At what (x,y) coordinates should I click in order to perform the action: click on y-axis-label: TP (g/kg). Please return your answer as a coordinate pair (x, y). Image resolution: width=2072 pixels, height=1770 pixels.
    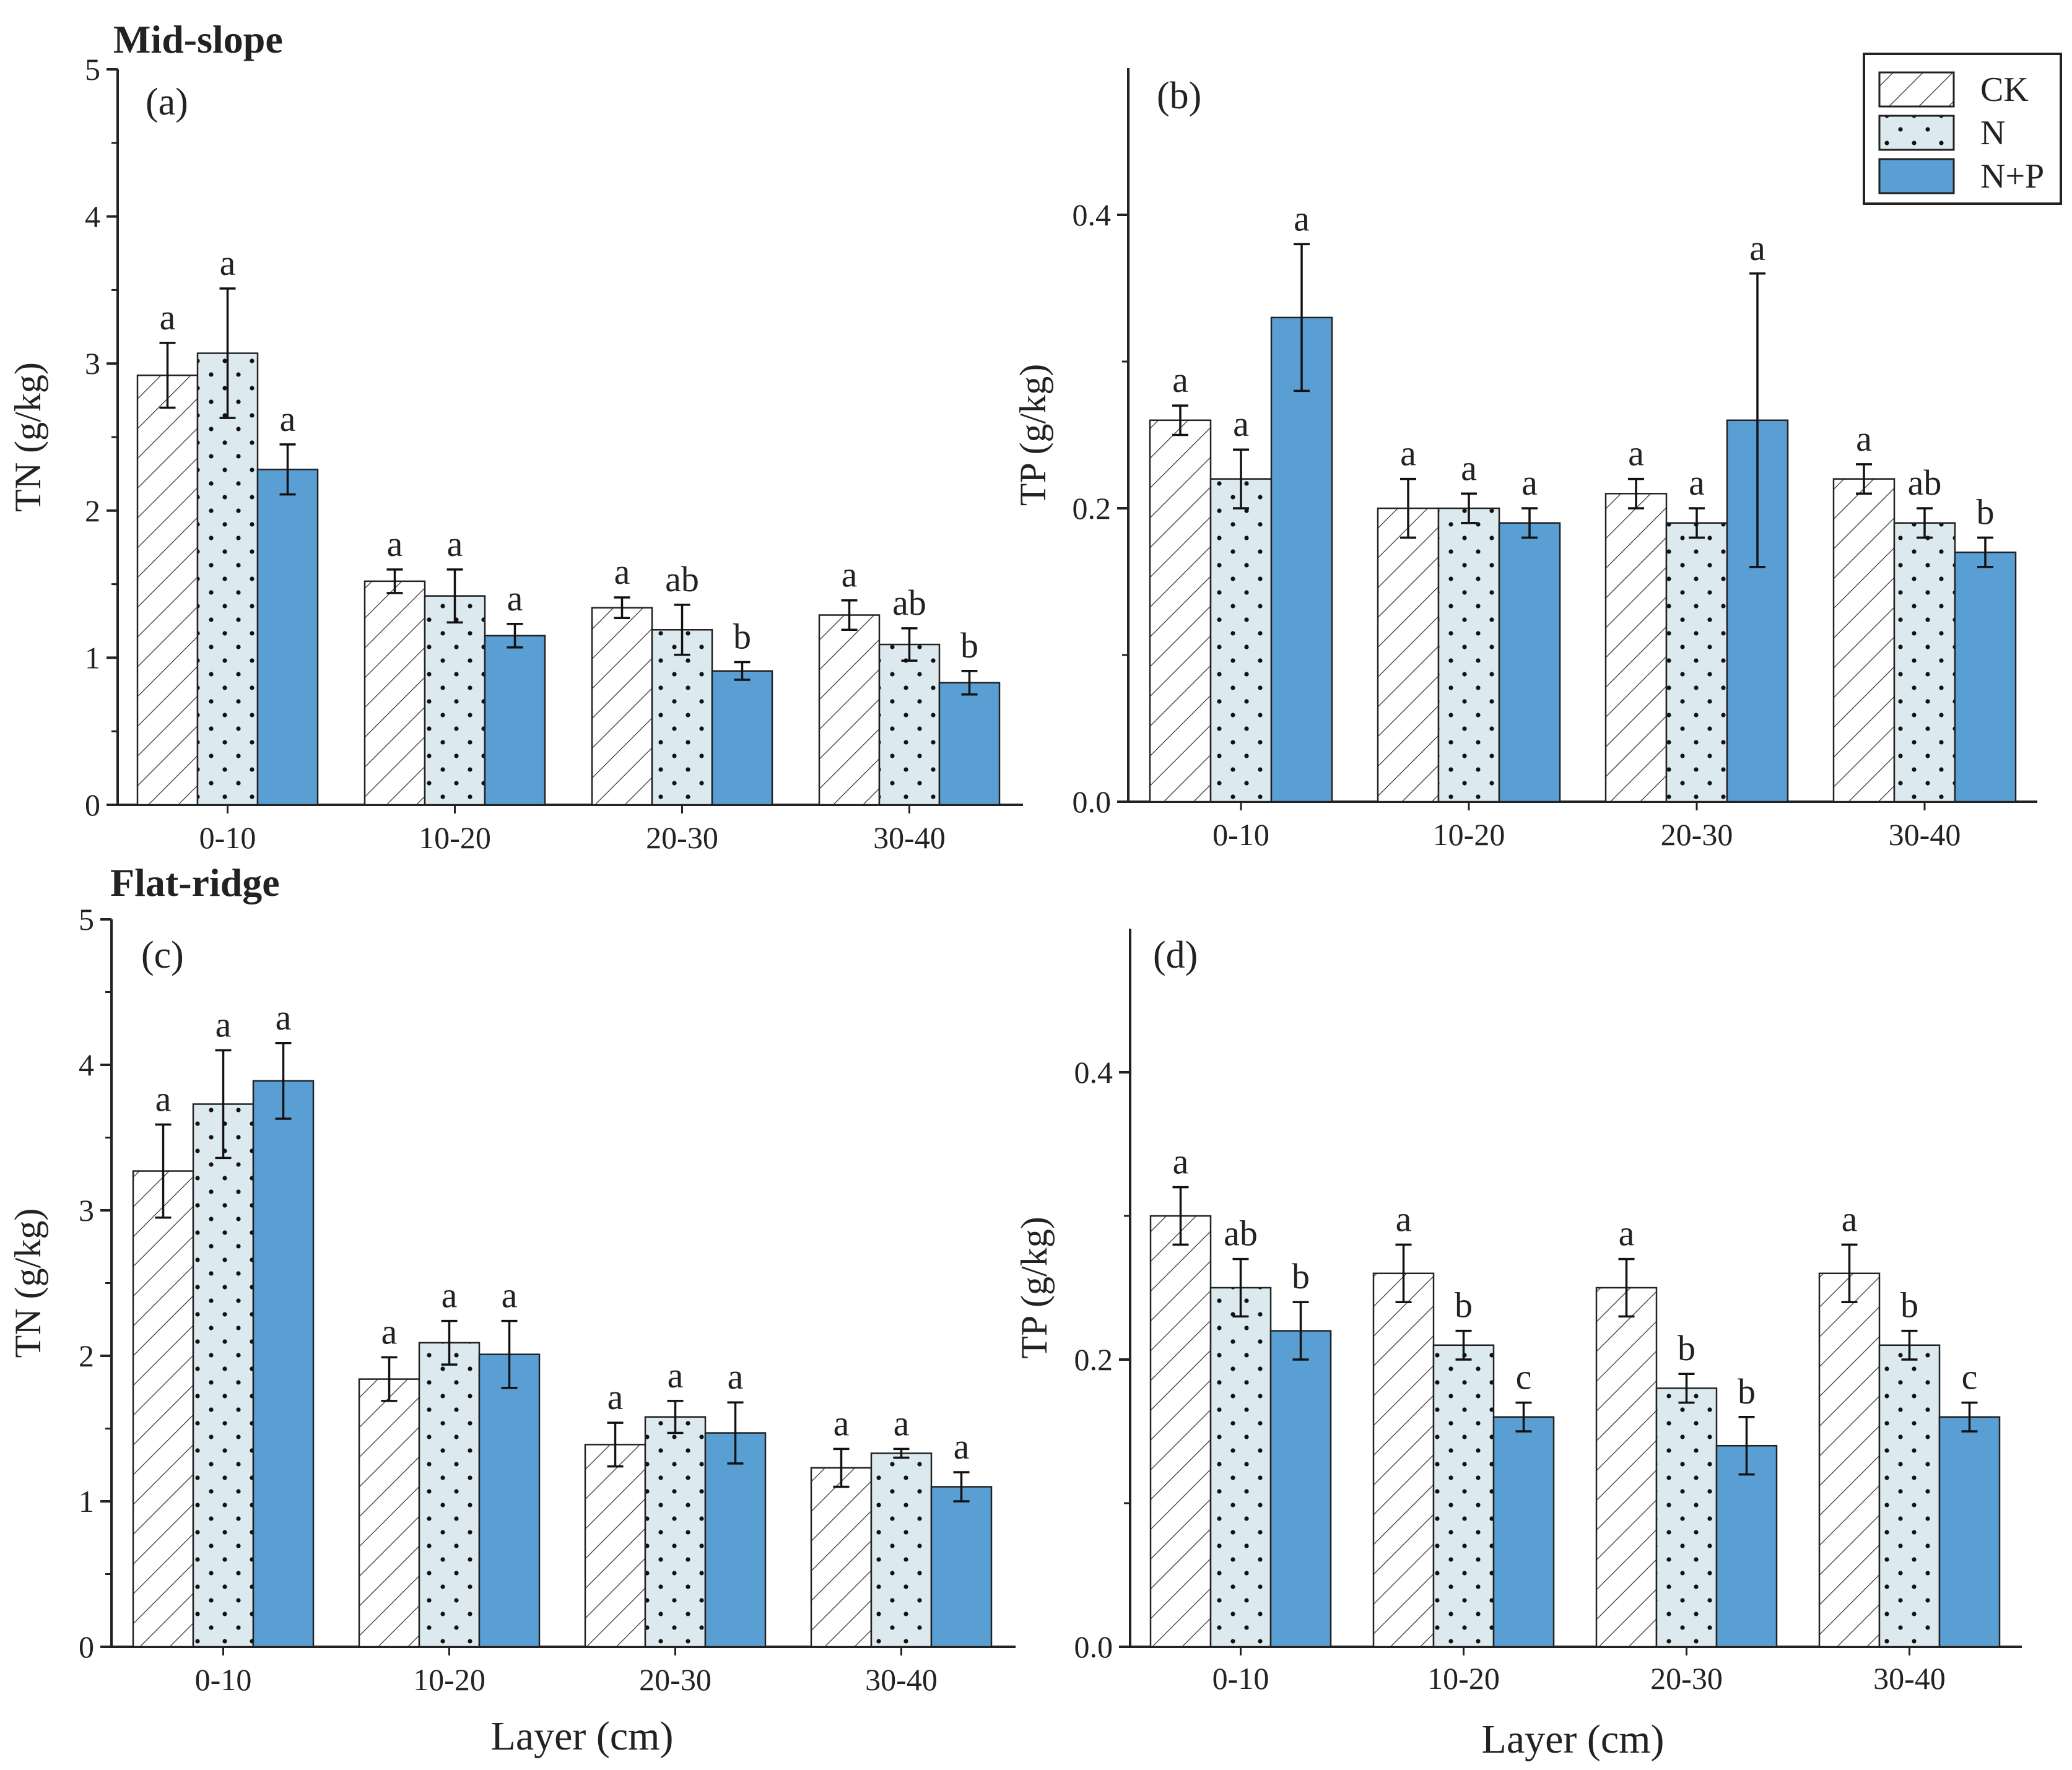
    Looking at the image, I should click on (1034, 1287).